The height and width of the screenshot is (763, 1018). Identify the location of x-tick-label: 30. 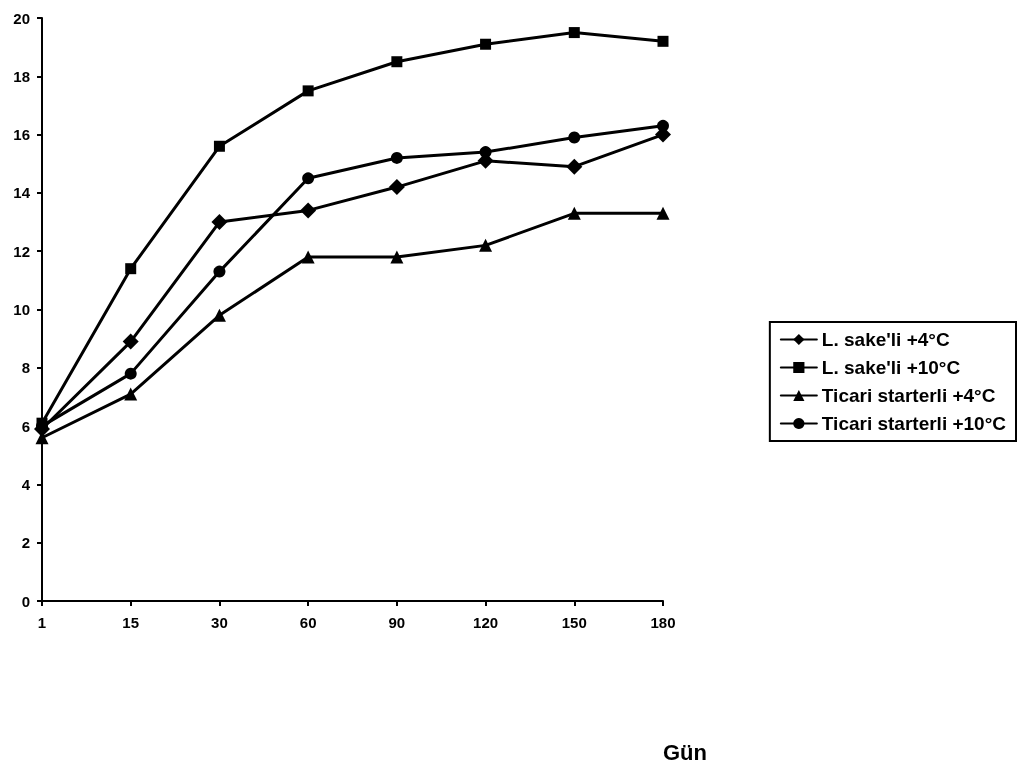
(219, 622).